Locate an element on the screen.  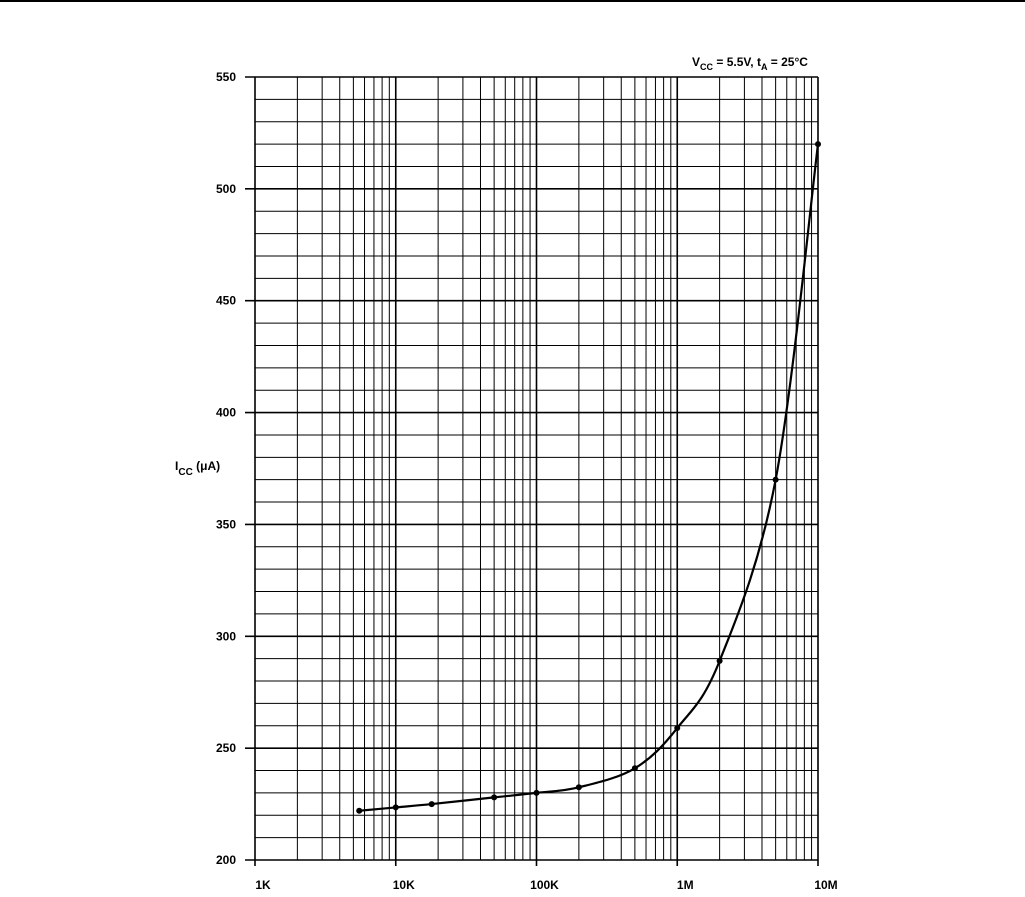
y-tick-label: 450 is located at coordinates (226, 301).